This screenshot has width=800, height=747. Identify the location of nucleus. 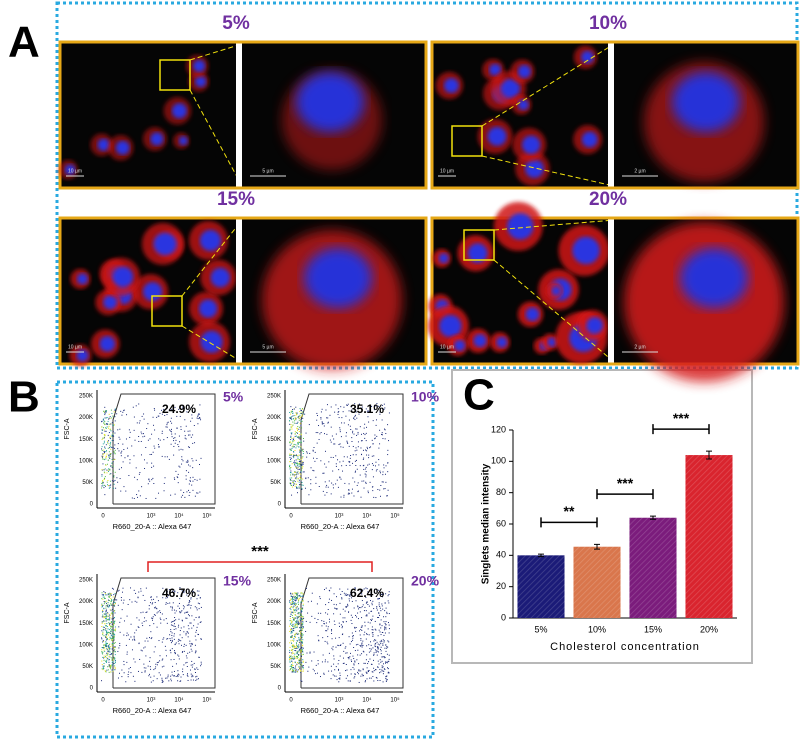
(556, 291).